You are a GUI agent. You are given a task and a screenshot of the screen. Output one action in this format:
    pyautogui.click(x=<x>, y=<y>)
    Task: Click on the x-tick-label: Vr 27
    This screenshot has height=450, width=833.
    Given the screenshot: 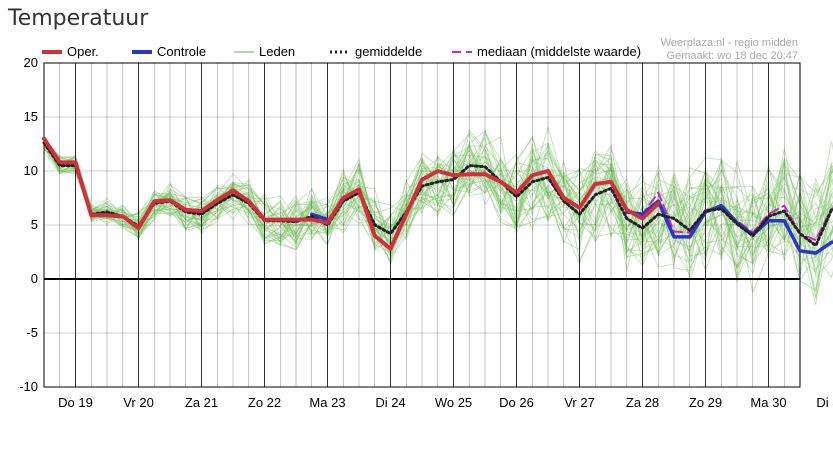 What is the action you would take?
    pyautogui.click(x=579, y=402)
    